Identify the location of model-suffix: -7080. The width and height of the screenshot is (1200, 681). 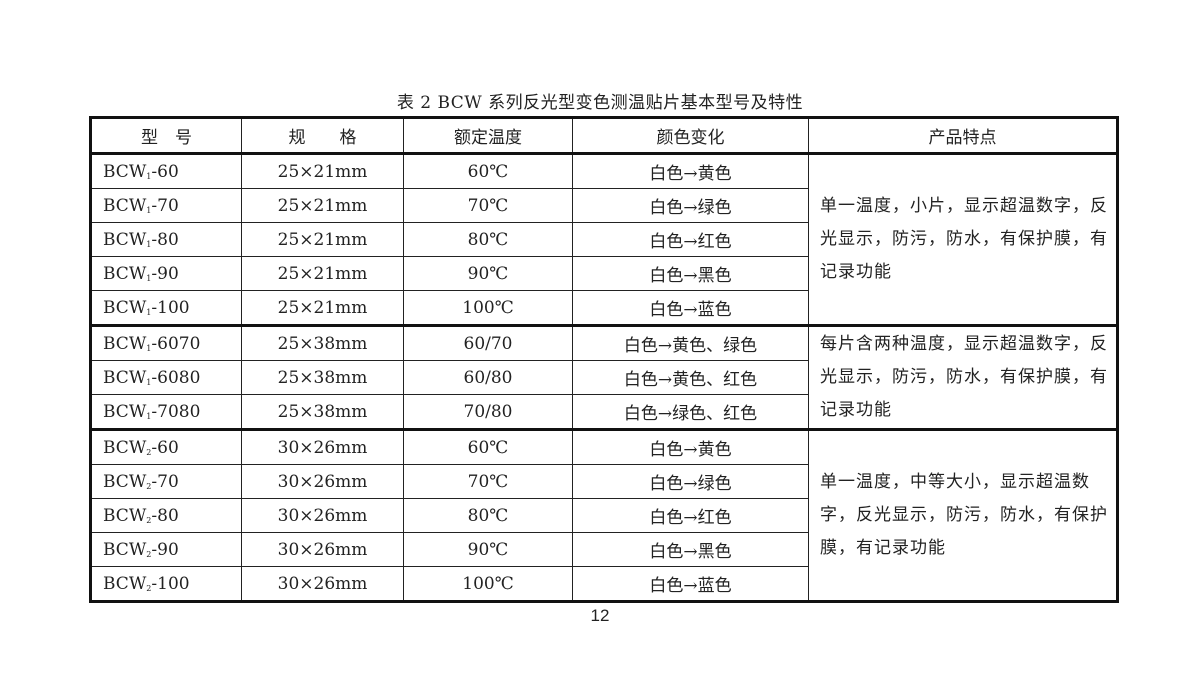
(176, 411).